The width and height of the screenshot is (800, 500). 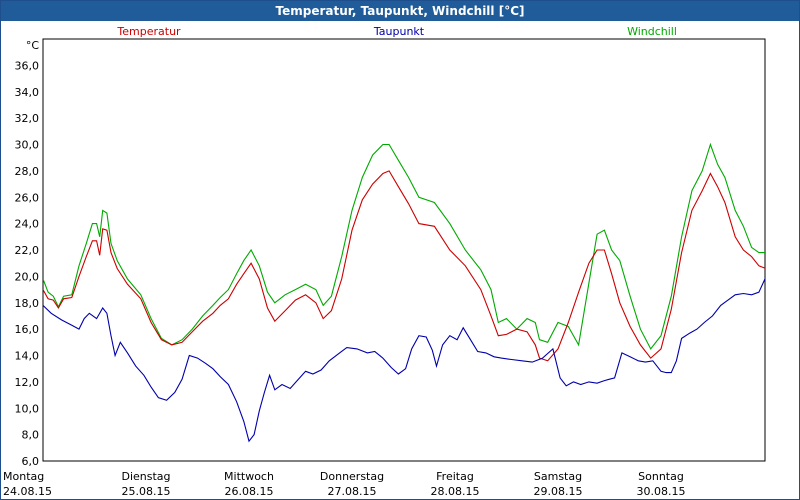 I want to click on x-tick-date: 26.08.15, so click(x=249, y=491).